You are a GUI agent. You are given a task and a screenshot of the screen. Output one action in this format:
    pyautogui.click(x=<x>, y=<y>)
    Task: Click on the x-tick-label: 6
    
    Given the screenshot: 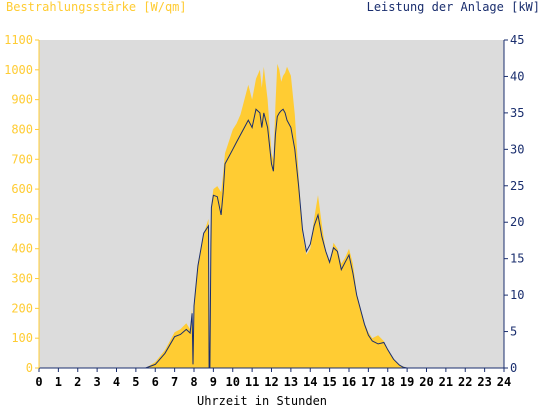 What is the action you would take?
    pyautogui.click(x=155, y=382)
    